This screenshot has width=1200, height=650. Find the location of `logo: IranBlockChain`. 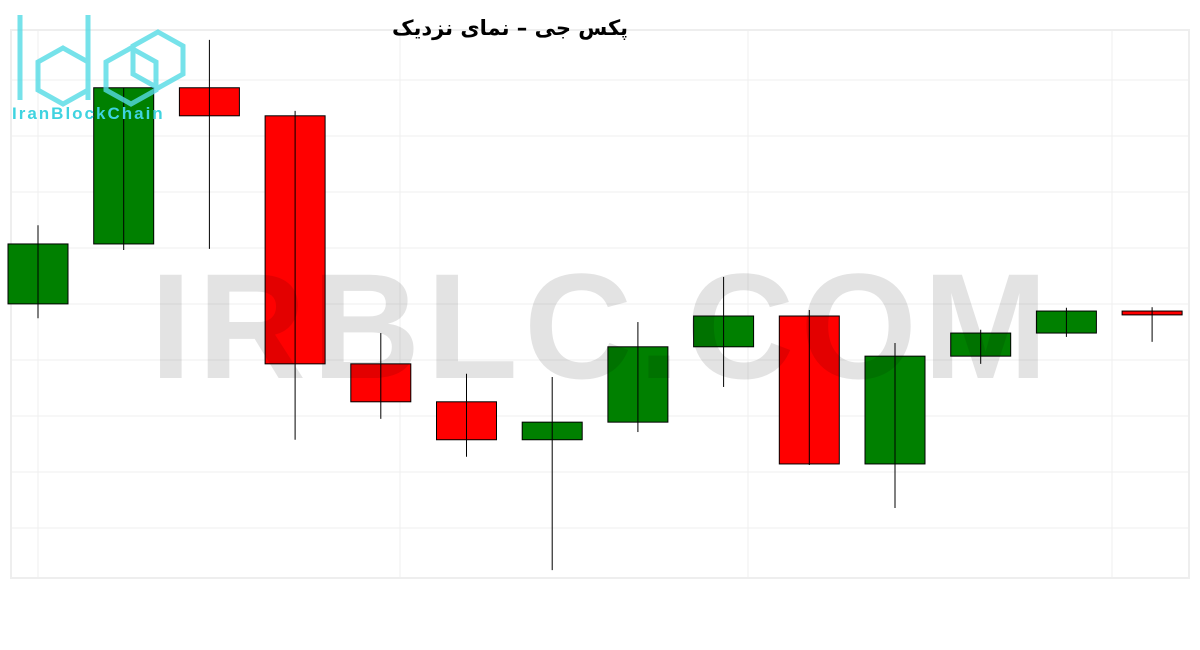

logo: IranBlockChain is located at coordinates (100, 70).